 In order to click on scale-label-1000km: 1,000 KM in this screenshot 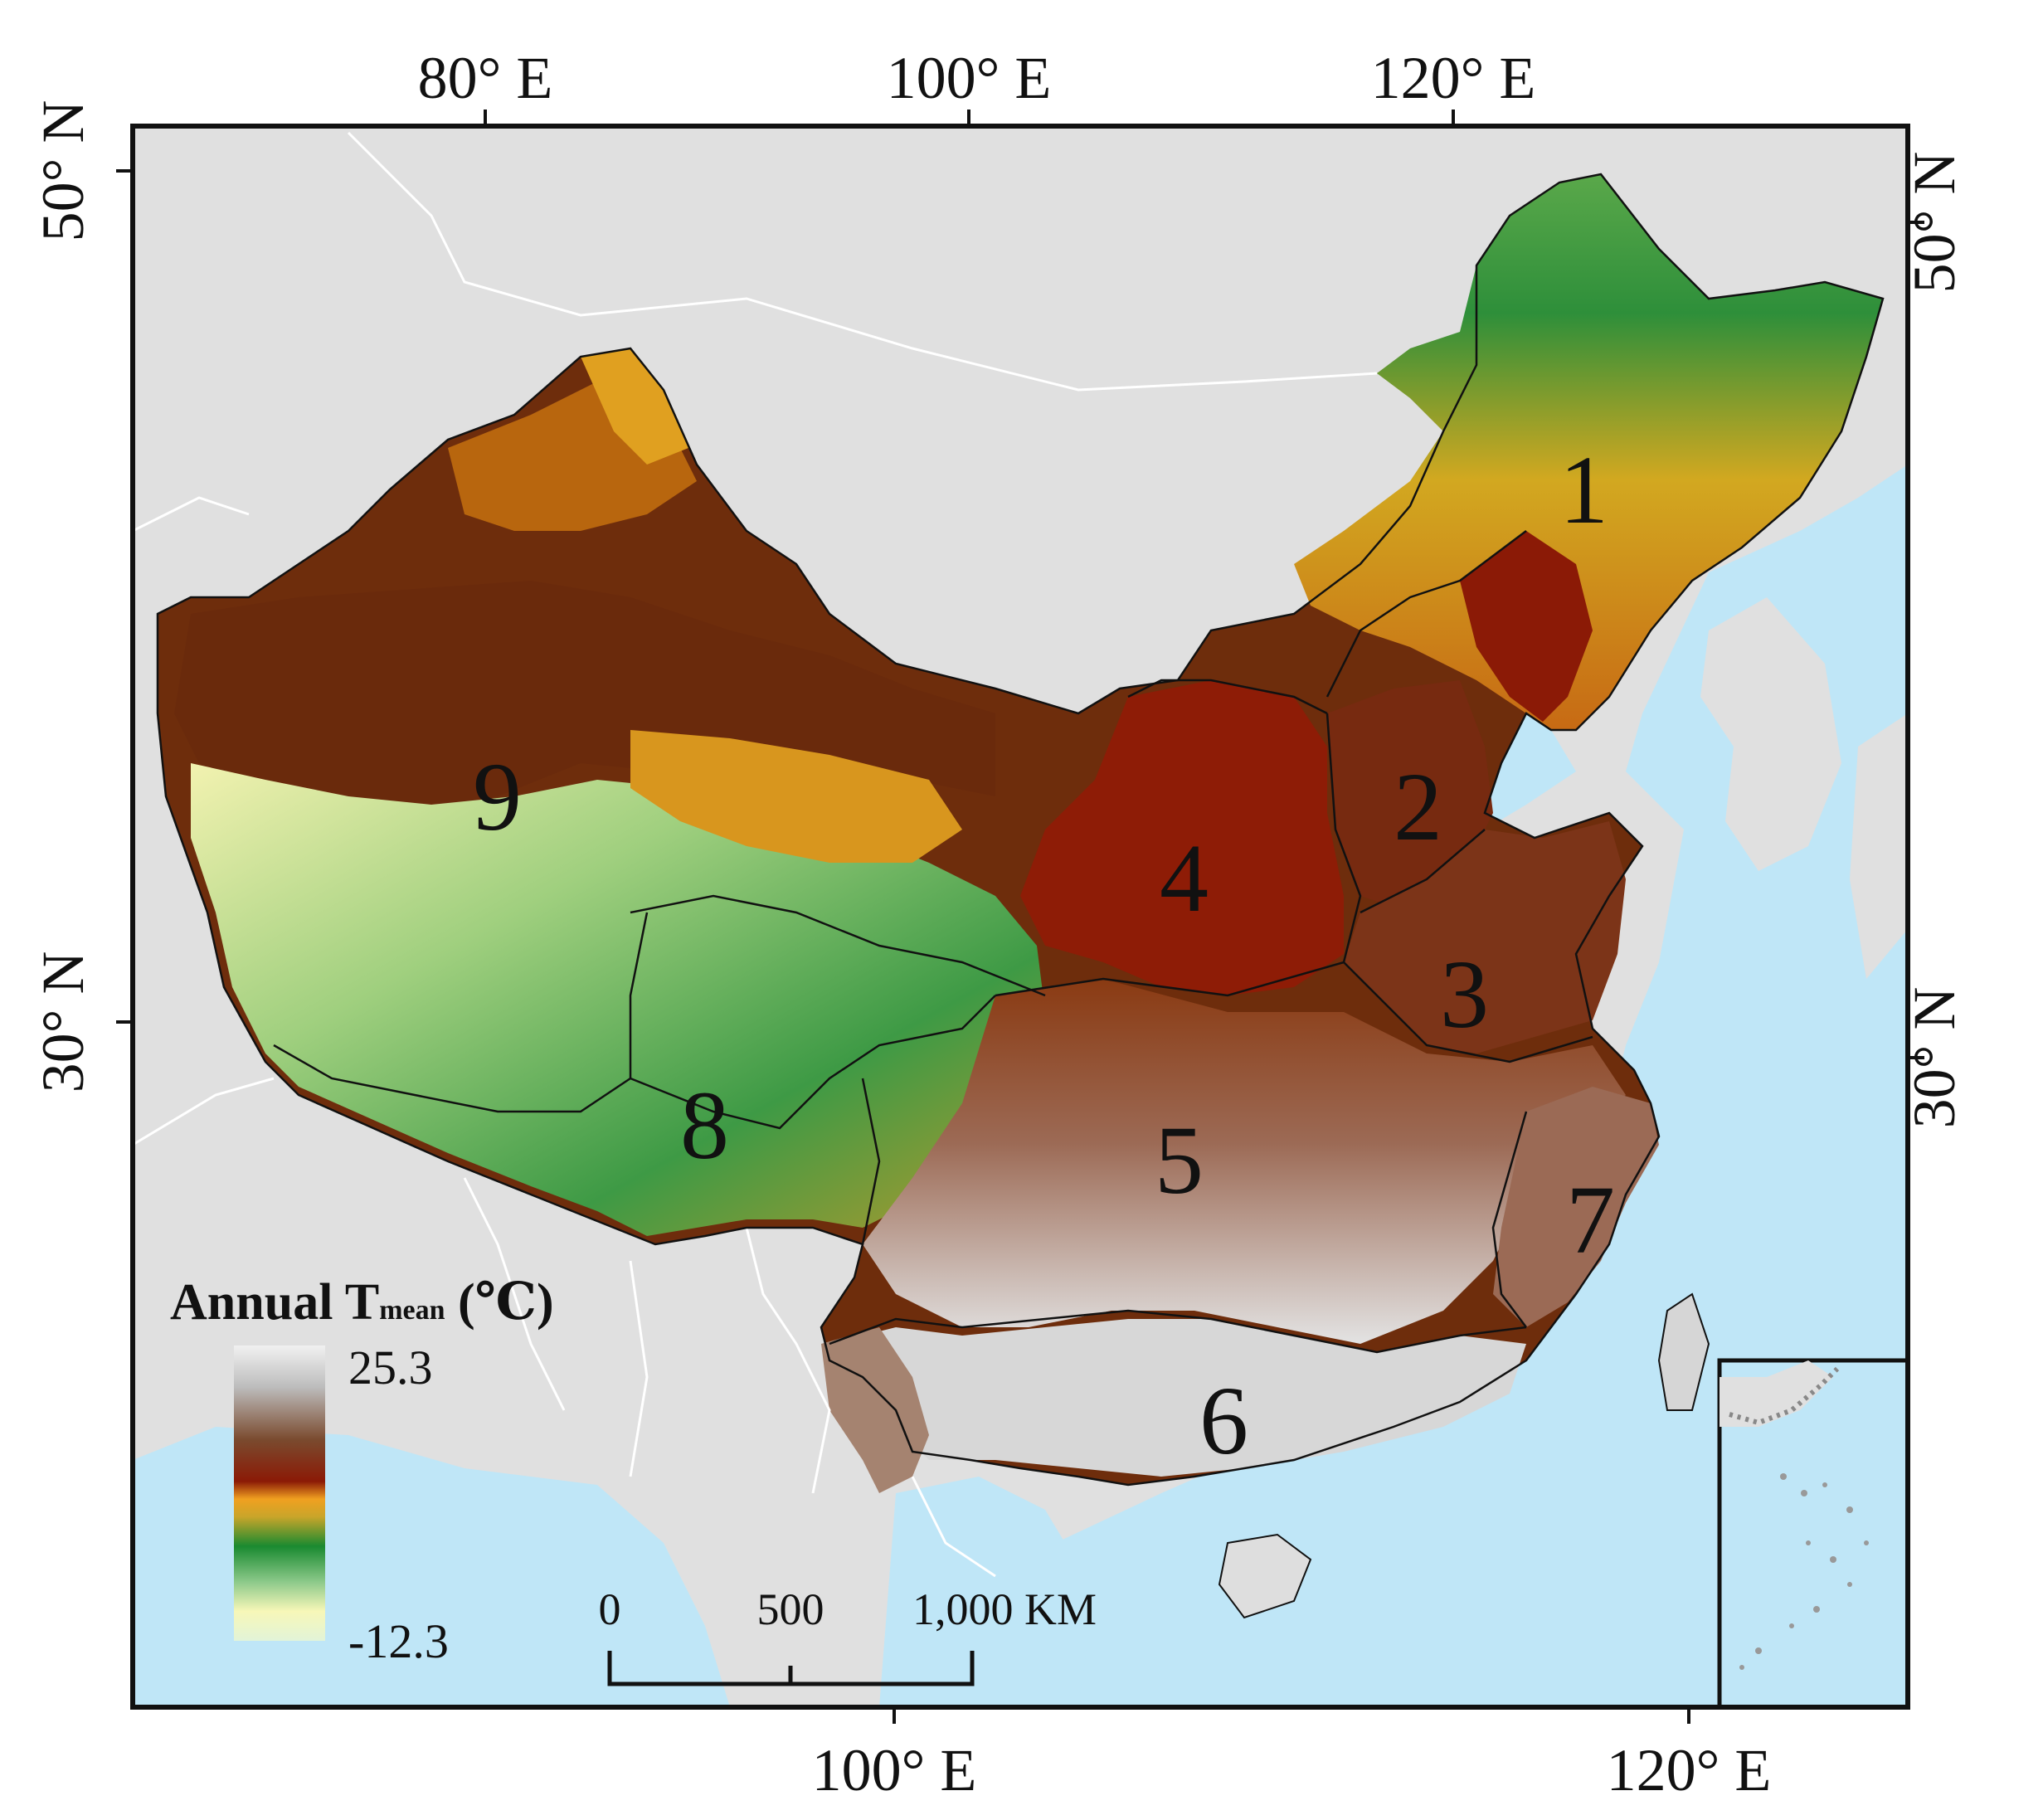, I will do `click(1004, 1609)`.